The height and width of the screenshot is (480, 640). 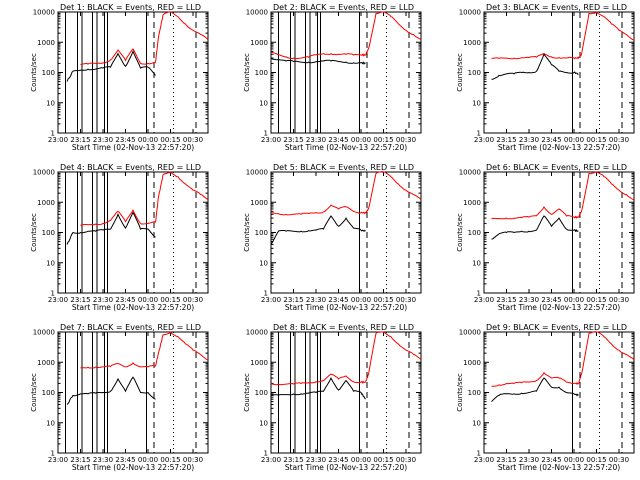 I want to click on panel-title: Det 1: BLACK = Events, RED = LLD, so click(x=130, y=7).